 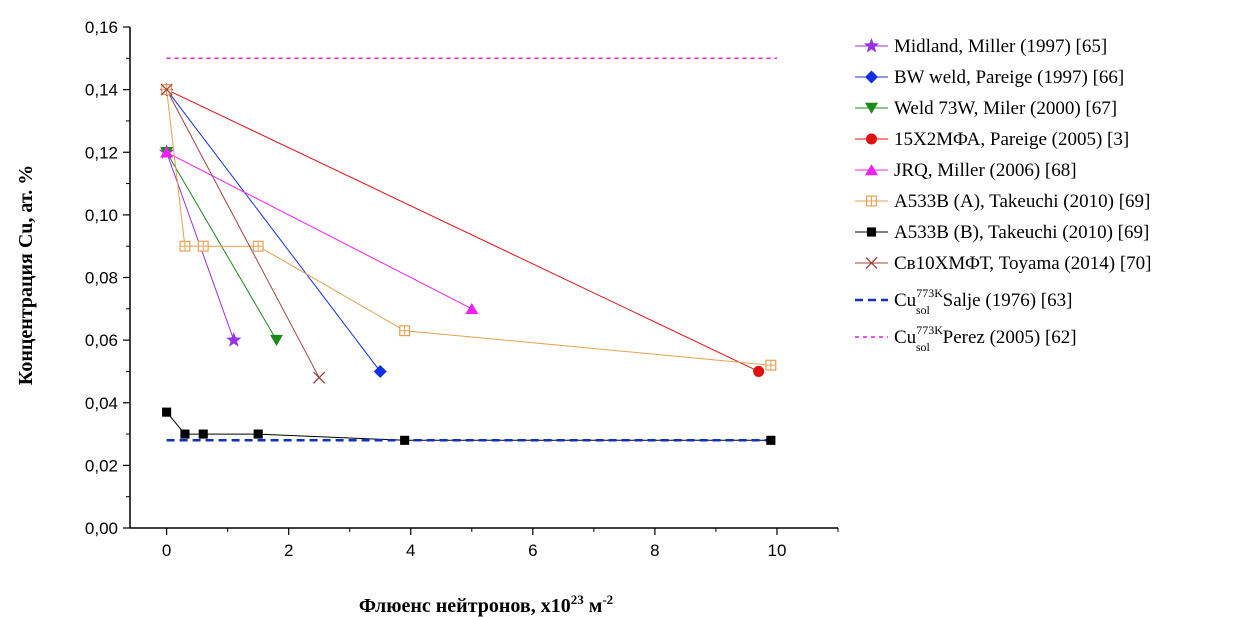 What do you see at coordinates (26, 275) in the screenshot?
I see `y-axis-title: Концентрация Cu, ат. %` at bounding box center [26, 275].